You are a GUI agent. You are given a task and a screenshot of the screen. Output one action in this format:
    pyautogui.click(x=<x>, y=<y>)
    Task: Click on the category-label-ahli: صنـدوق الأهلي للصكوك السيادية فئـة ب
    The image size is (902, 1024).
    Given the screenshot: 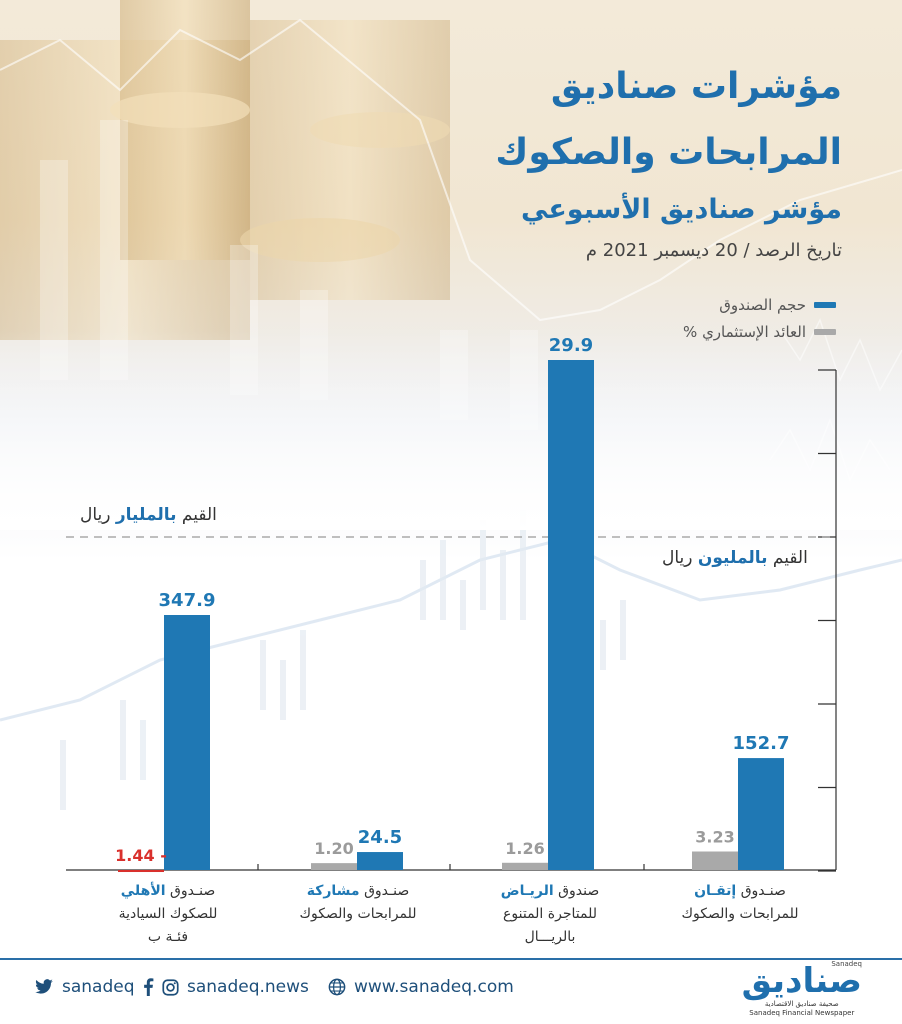 What is the action you would take?
    pyautogui.click(x=168, y=914)
    